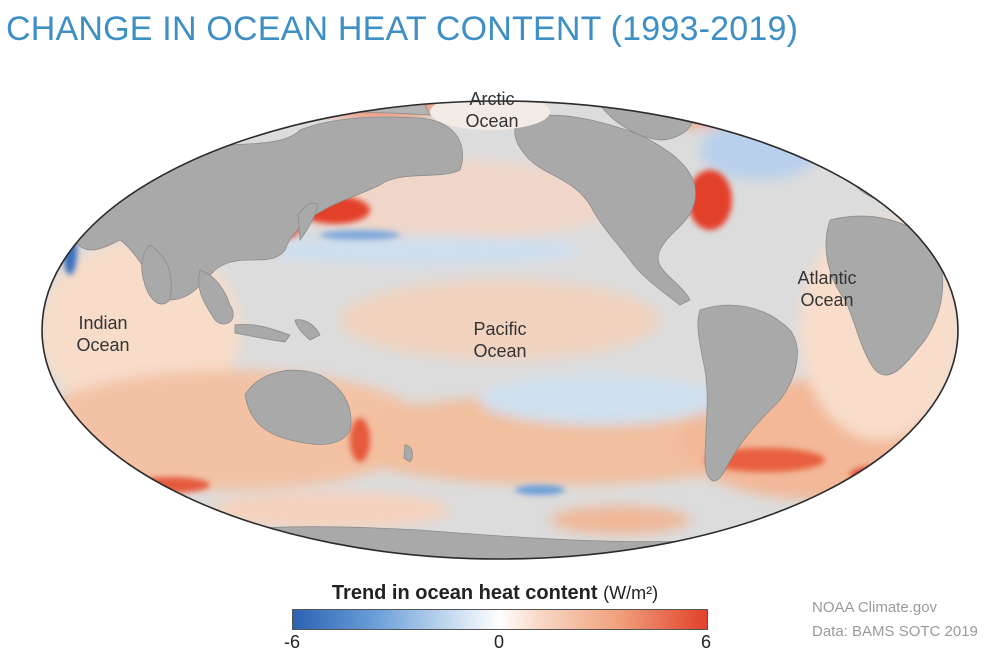 This screenshot has height=666, width=1000. I want to click on legend-tick-min: -6, so click(292, 642).